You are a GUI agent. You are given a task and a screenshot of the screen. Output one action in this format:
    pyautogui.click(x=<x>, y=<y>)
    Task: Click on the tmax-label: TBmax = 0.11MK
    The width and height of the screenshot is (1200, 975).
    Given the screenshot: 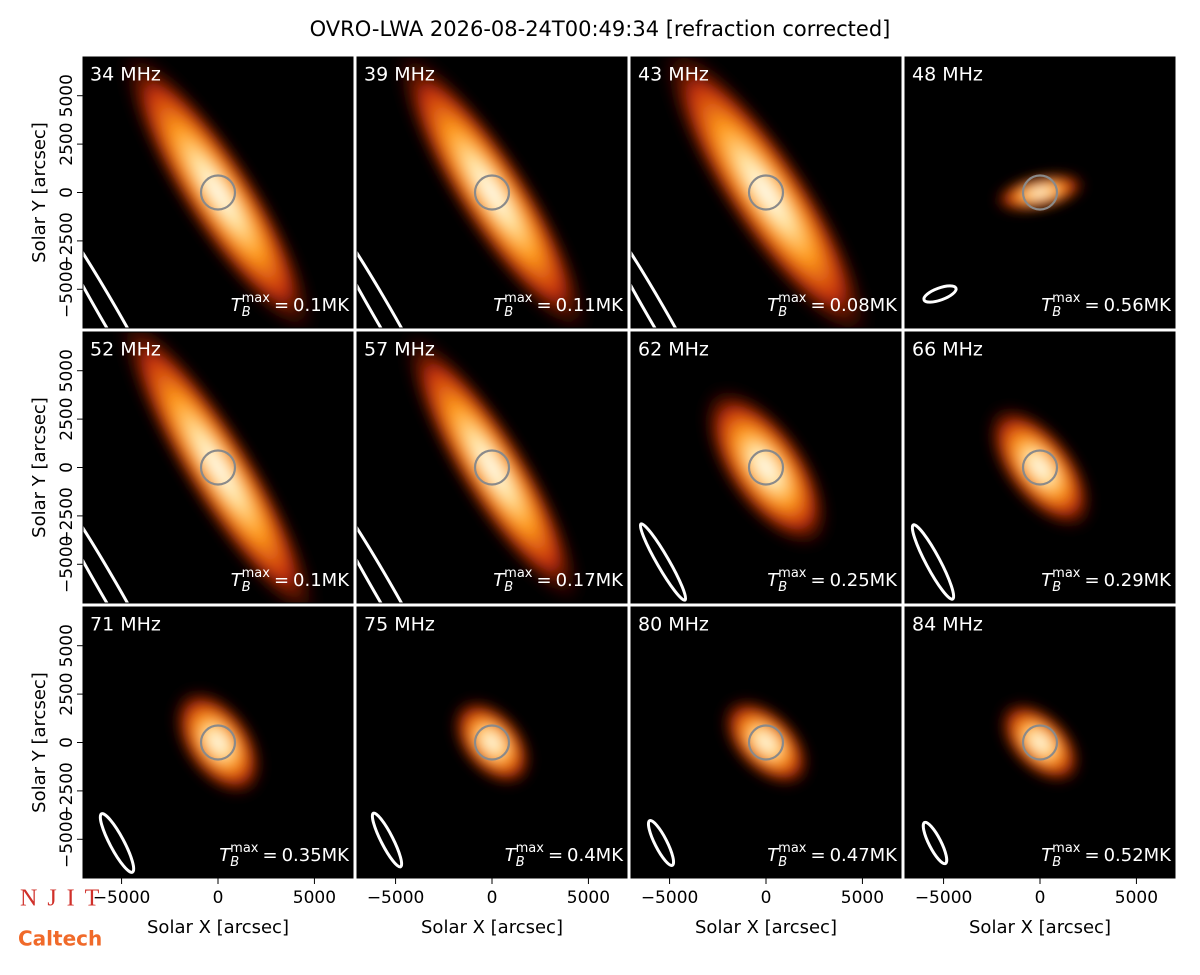 What is the action you would take?
    pyautogui.click(x=558, y=305)
    